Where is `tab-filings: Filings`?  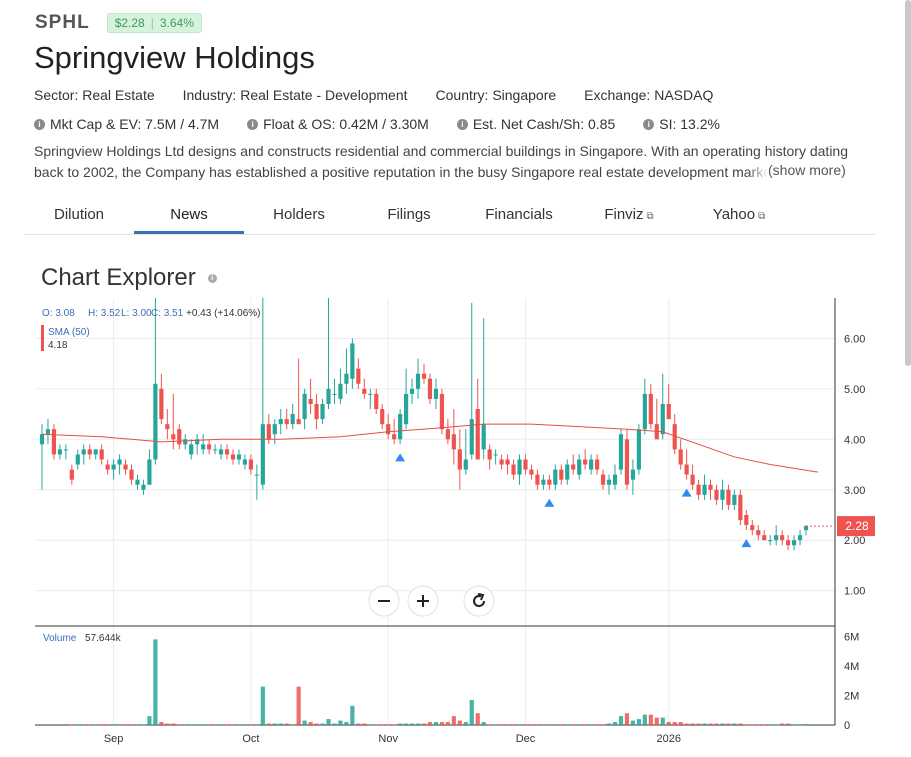 tab-filings: Filings is located at coordinates (409, 215).